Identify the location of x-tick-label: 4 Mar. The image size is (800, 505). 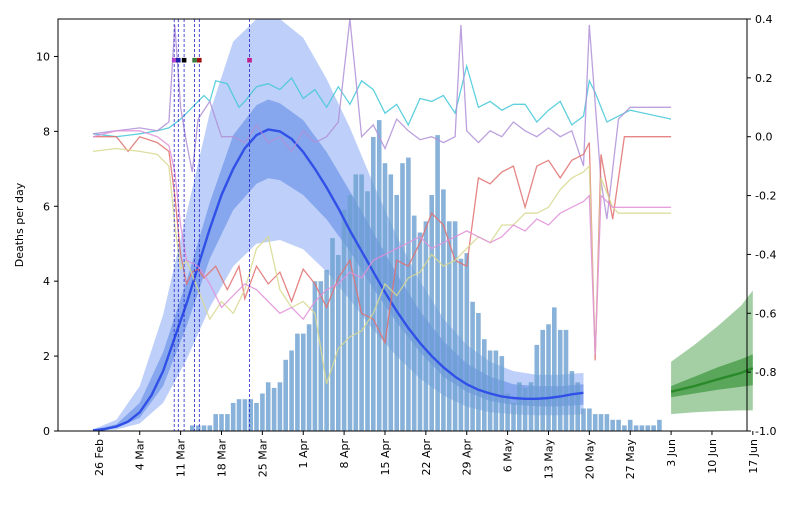
(140, 455).